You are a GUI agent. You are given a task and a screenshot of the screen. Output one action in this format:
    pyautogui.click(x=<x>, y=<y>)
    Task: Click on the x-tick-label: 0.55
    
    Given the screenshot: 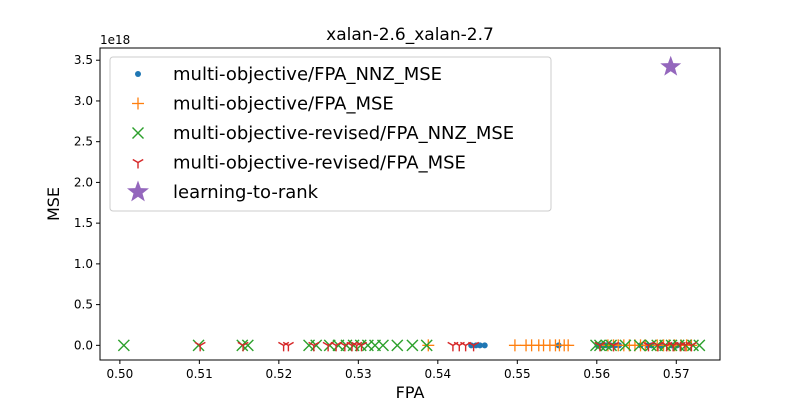 What is the action you would take?
    pyautogui.click(x=517, y=374)
    